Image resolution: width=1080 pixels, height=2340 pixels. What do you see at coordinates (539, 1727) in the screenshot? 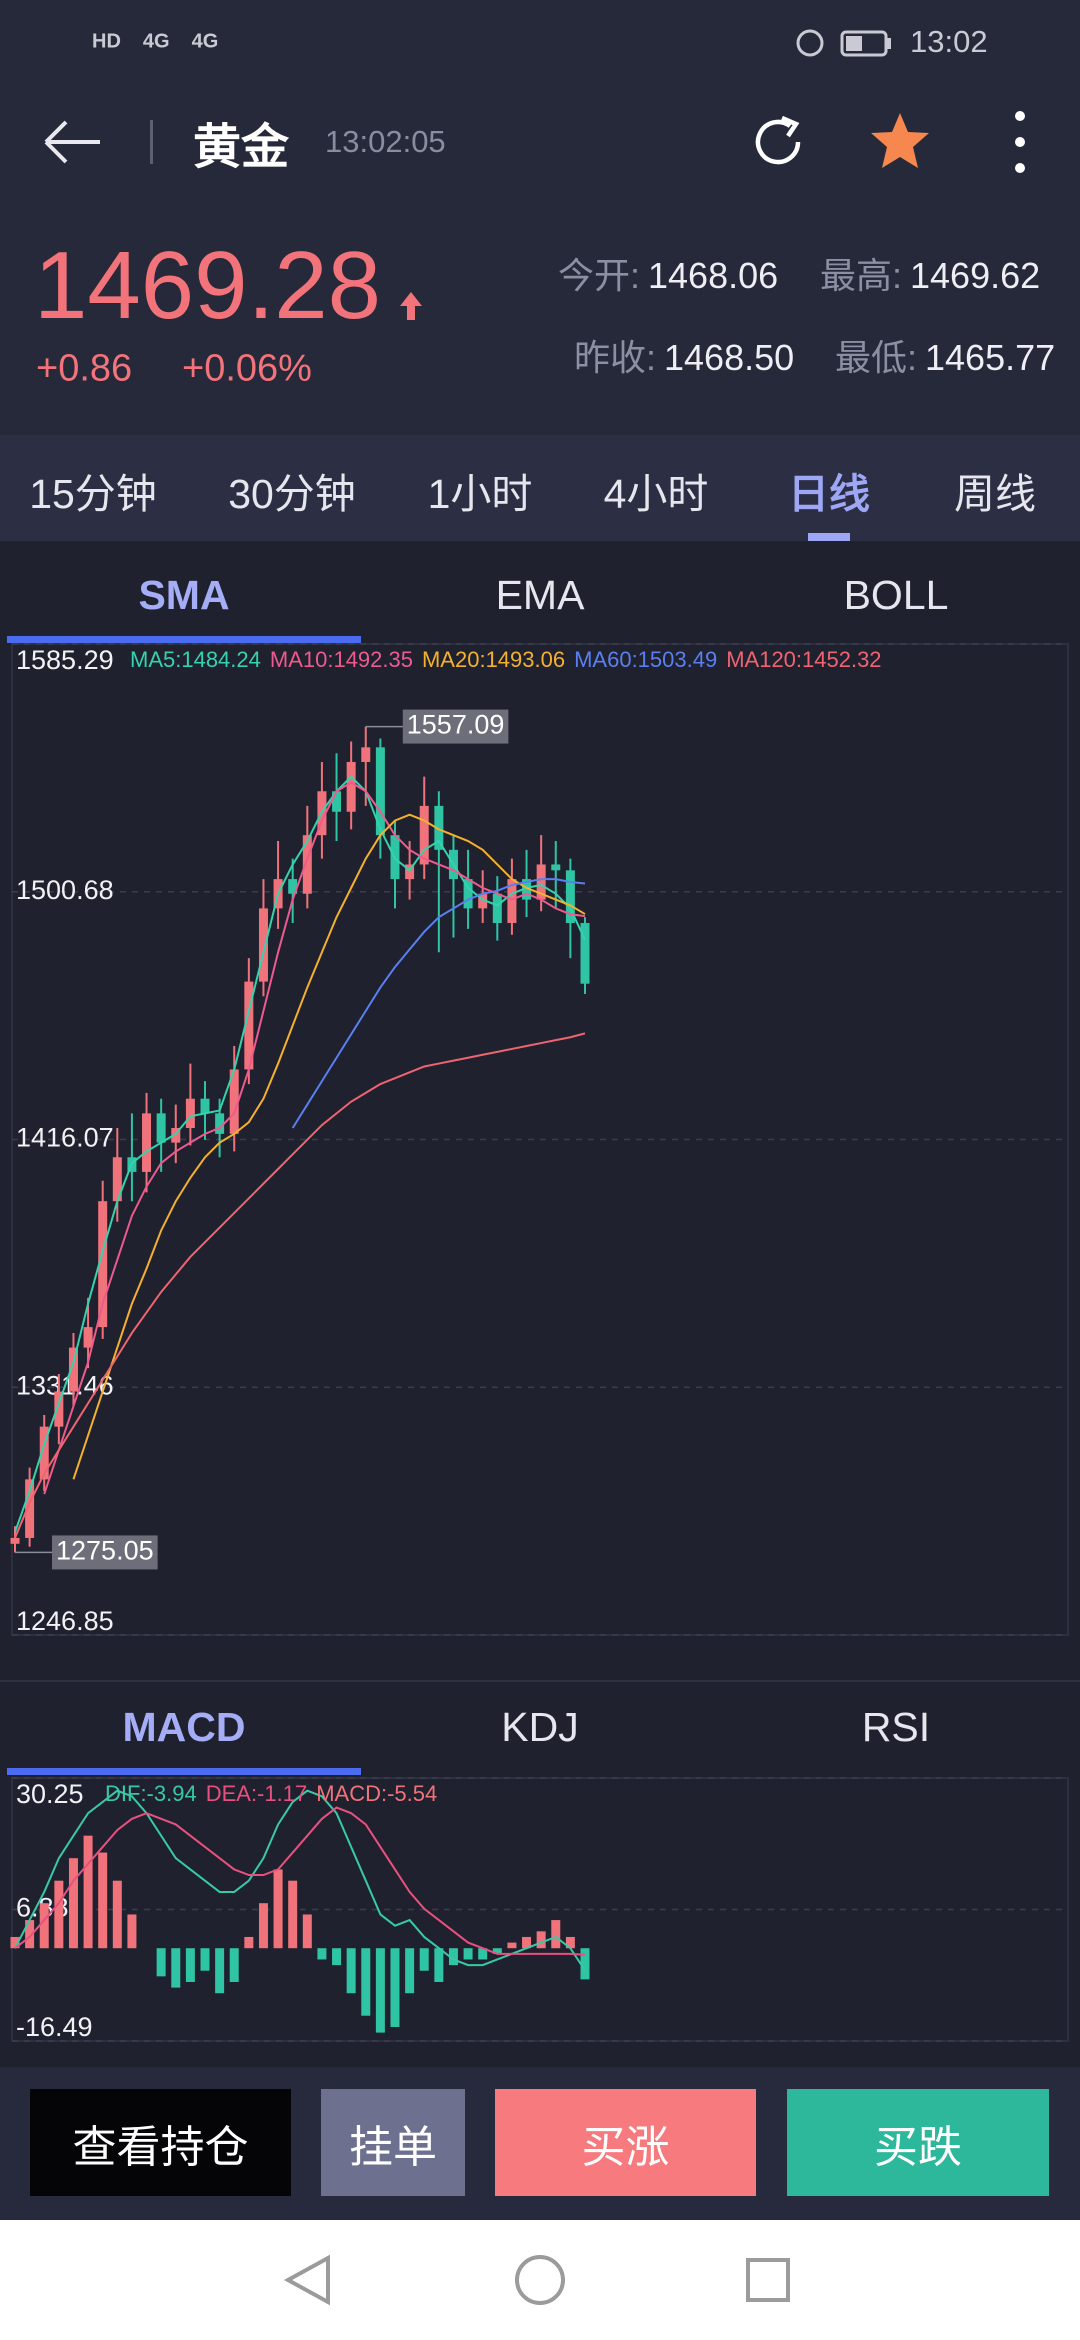
I see `indicator-tab: KDJ` at bounding box center [539, 1727].